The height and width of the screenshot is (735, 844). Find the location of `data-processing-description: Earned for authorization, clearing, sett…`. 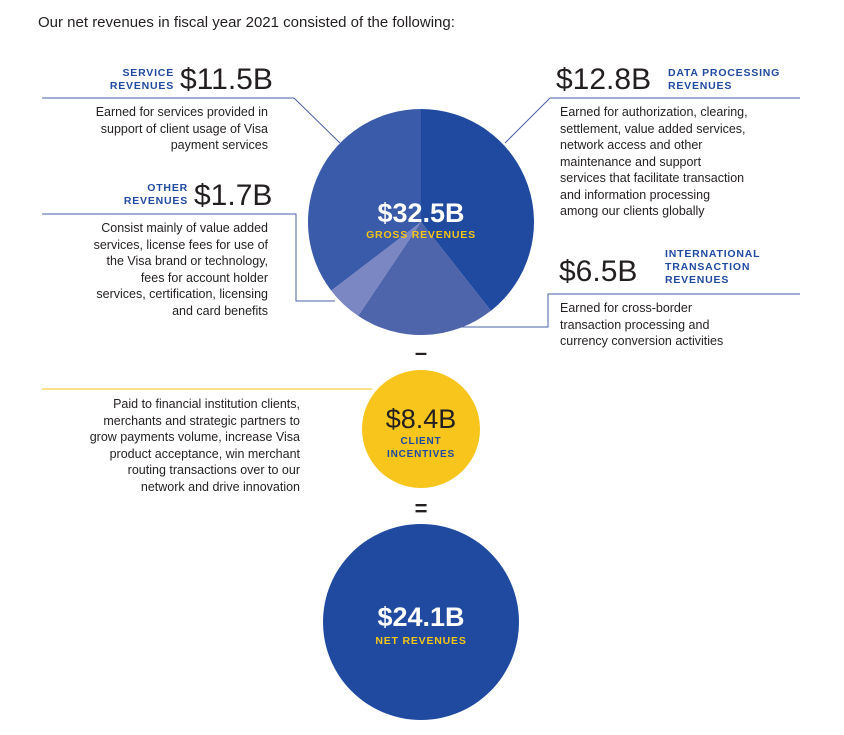

data-processing-description: Earned for authorization, clearing, sett… is located at coordinates (654, 161).